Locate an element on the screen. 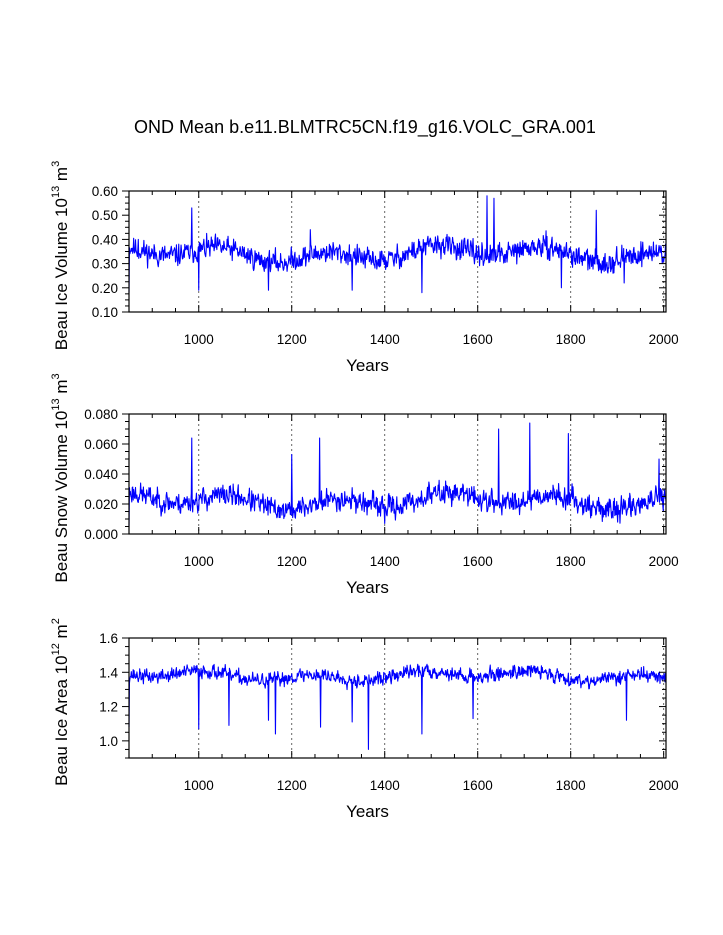 The image size is (723, 935). chart0-y-label-exp: 13 is located at coordinates (56, 192).